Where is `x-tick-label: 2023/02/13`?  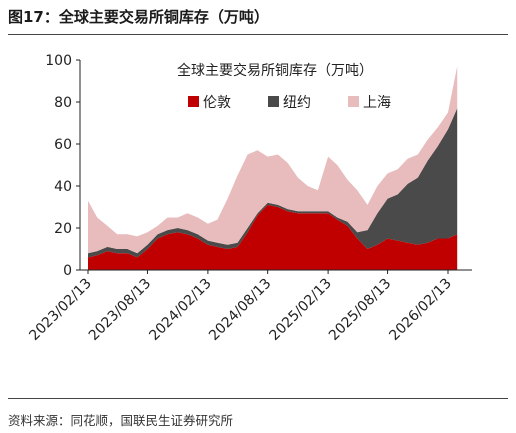 x-tick-label: 2023/02/13 is located at coordinates (60, 310).